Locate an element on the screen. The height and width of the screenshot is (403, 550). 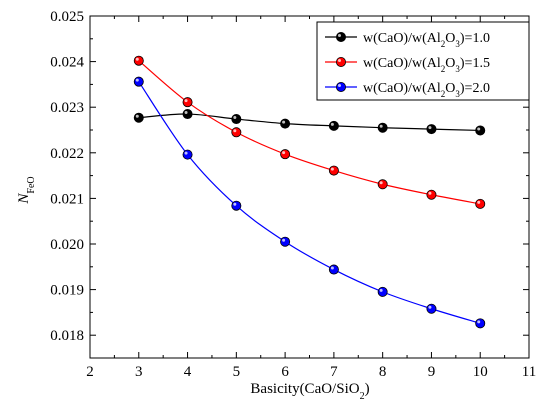
y-axis-title-sub: FeO is located at coordinates (31, 184).